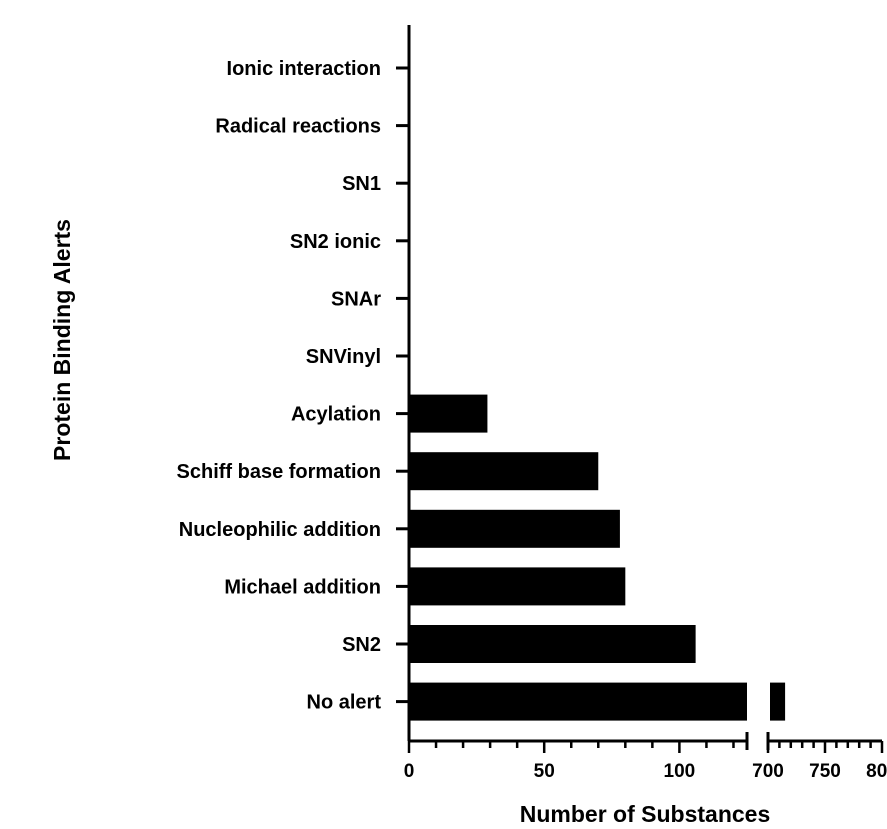 Image resolution: width=887 pixels, height=829 pixels. Describe the element at coordinates (361, 184) in the screenshot. I see `category-label: SN1` at that location.